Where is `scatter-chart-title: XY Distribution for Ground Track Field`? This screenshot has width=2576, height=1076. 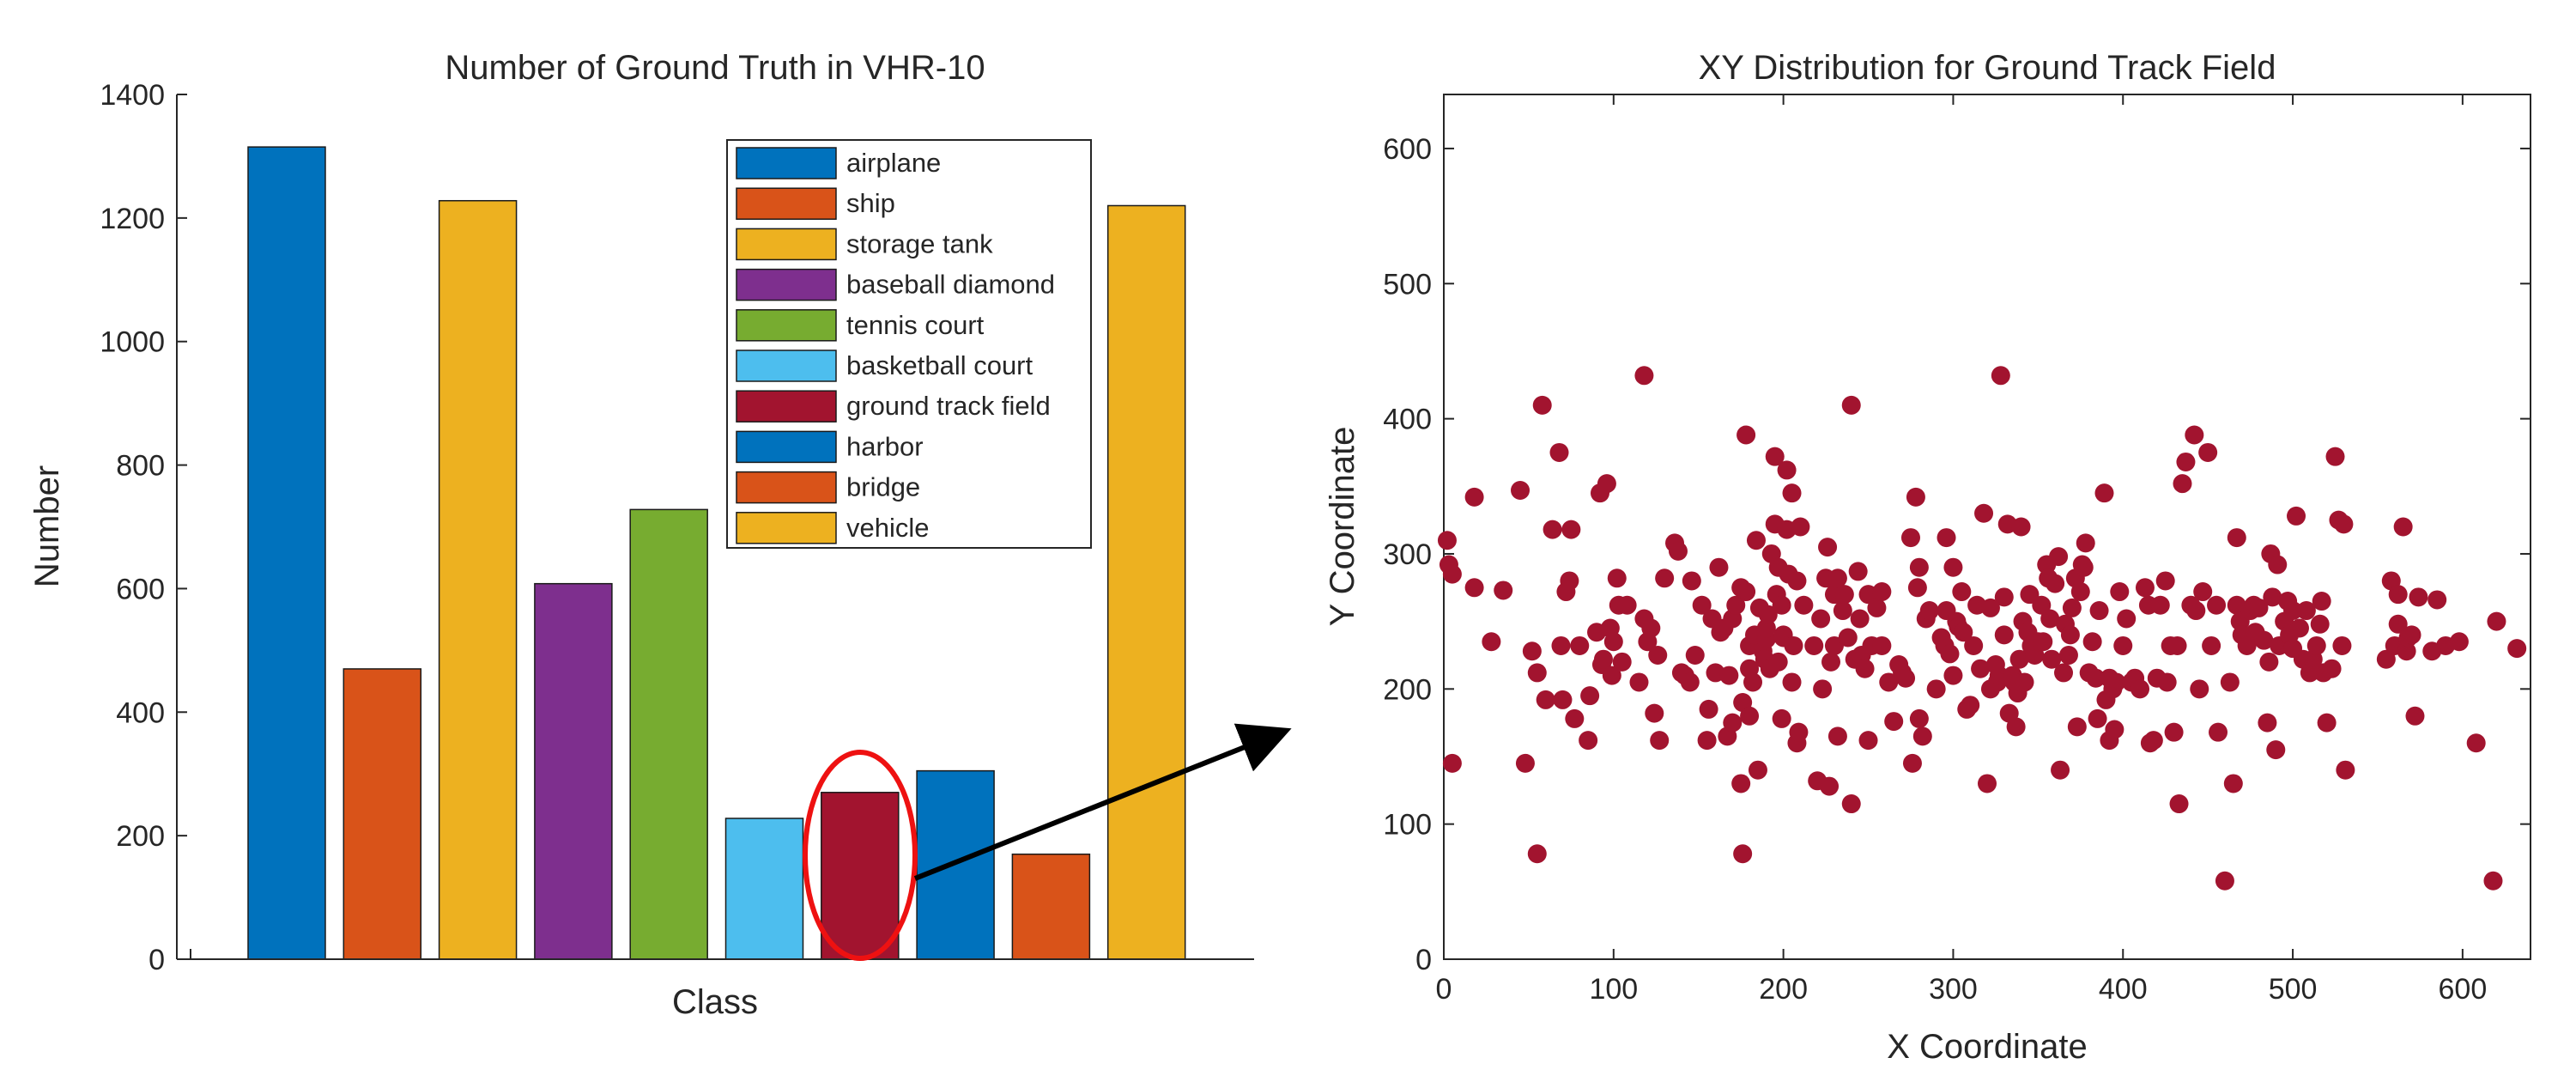
scatter-chart-title: XY Distribution for Ground Track Field is located at coordinates (1987, 68).